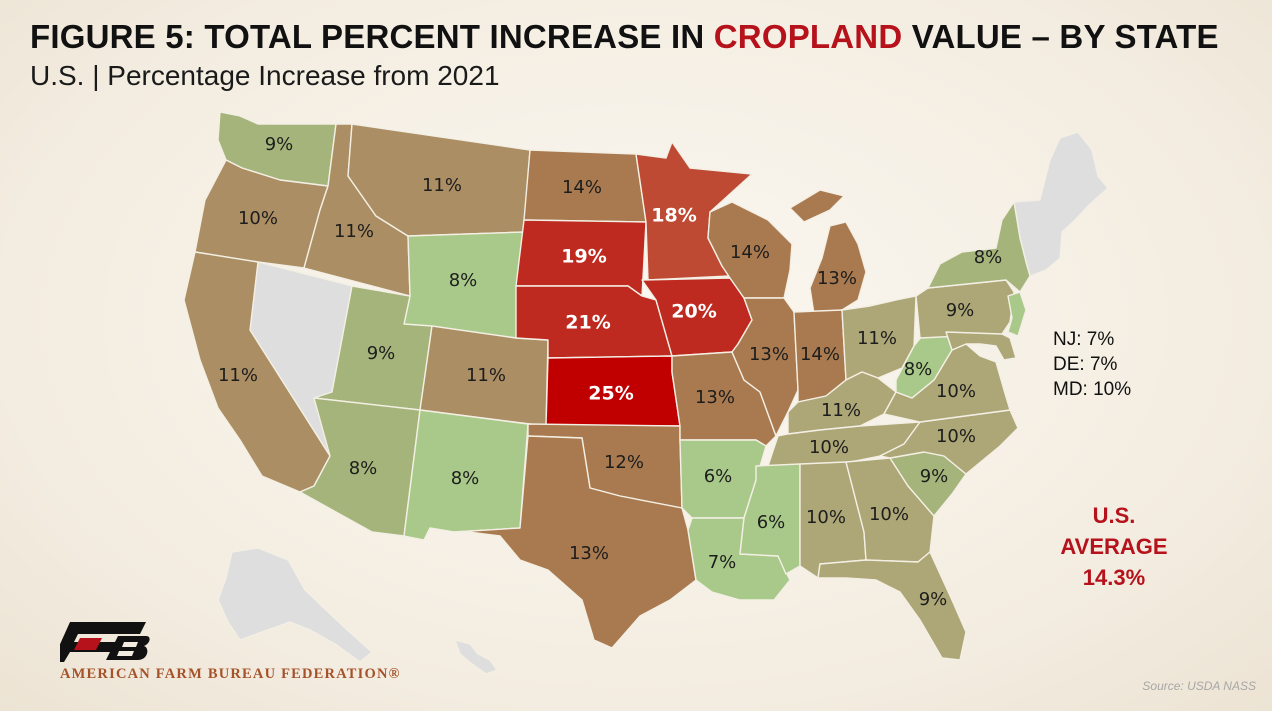 This screenshot has height=711, width=1272. Describe the element at coordinates (673, 216) in the screenshot. I see `state-value-mn: 18%` at that location.